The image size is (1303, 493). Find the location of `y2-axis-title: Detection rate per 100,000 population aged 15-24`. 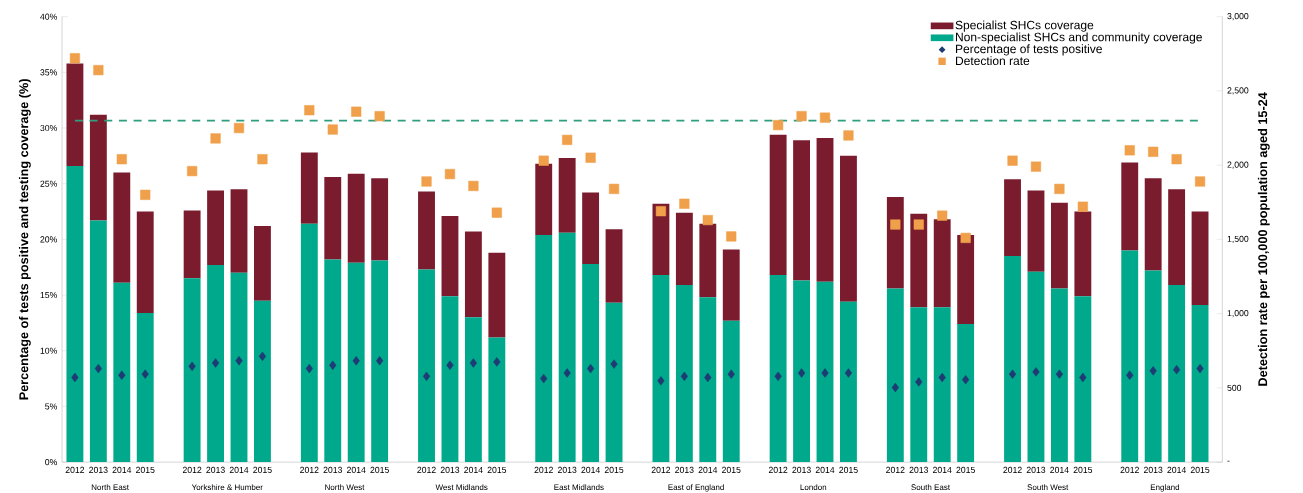

y2-axis-title: Detection rate per 100,000 population aged 15-24 is located at coordinates (1263, 239).